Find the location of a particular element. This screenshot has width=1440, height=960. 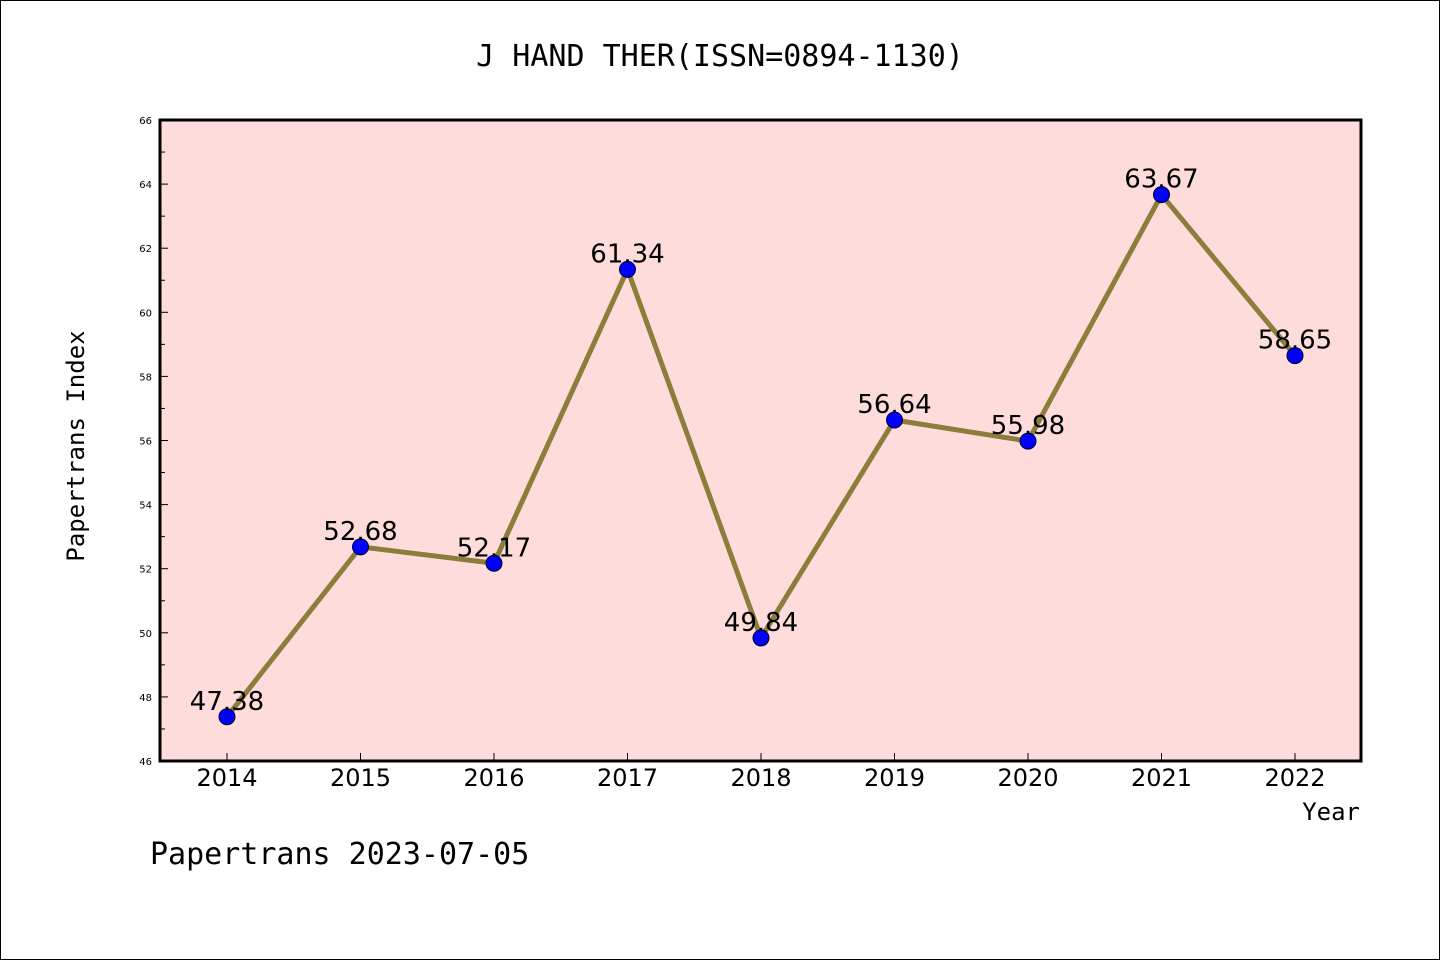

y-tick-label: 62 is located at coordinates (145, 249).